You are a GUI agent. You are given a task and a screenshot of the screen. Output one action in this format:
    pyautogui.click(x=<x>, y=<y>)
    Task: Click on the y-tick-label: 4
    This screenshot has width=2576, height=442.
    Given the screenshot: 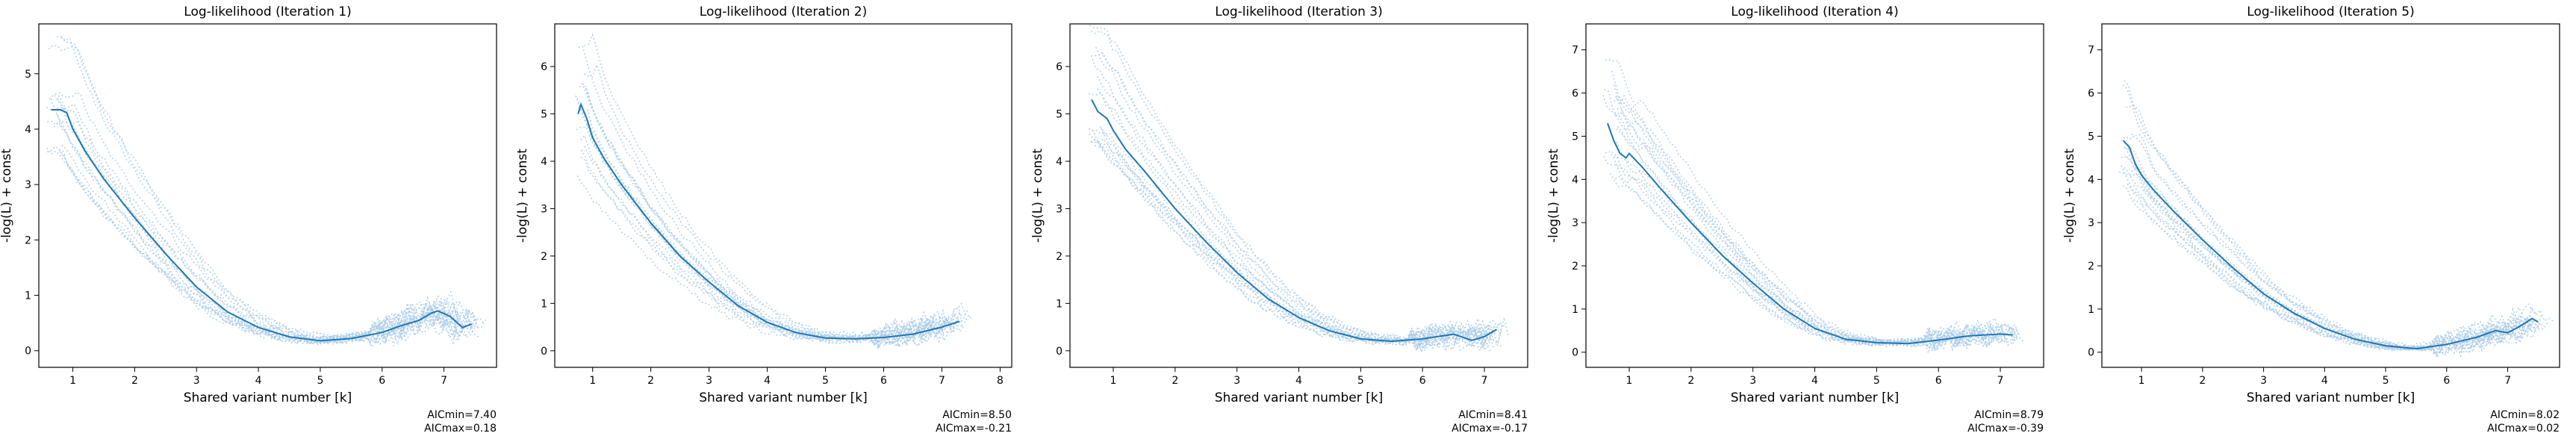 What is the action you would take?
    pyautogui.click(x=2091, y=180)
    